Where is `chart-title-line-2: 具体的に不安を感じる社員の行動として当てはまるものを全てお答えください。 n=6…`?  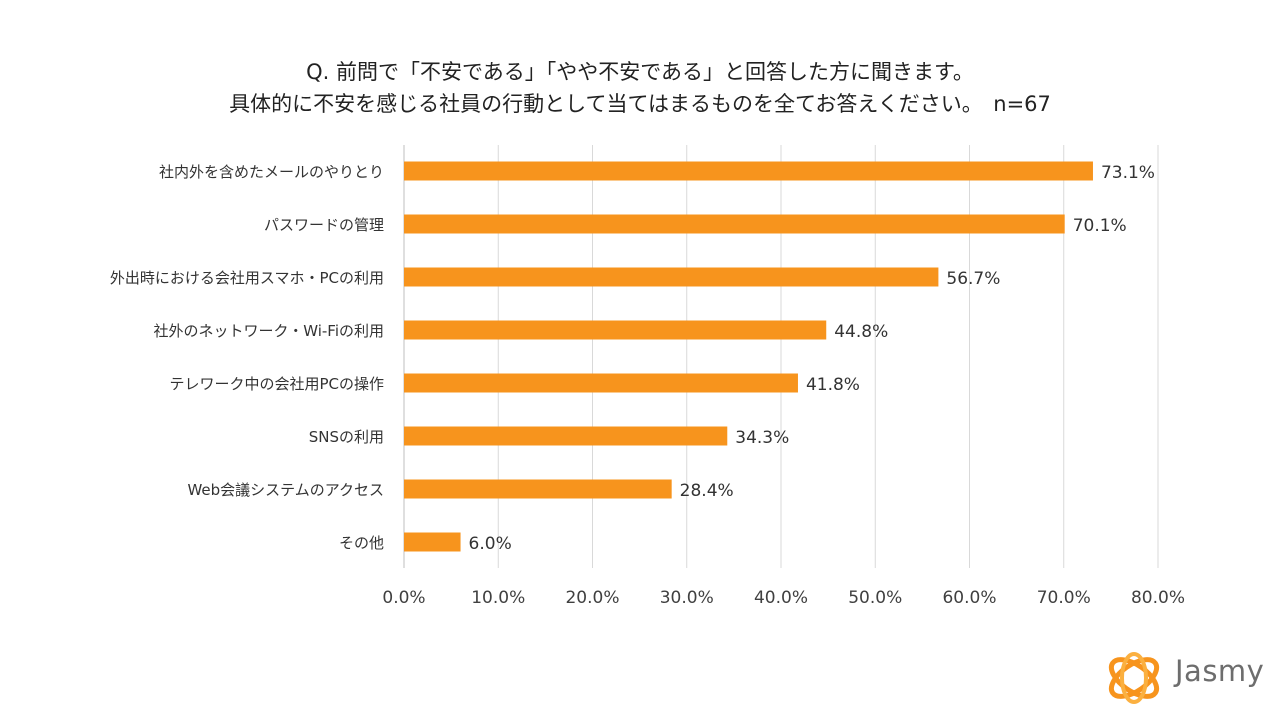
chart-title-line-2: 具体的に不安を感じる社員の行動として当てはまるものを全てお答えください。 n=6… is located at coordinates (640, 104).